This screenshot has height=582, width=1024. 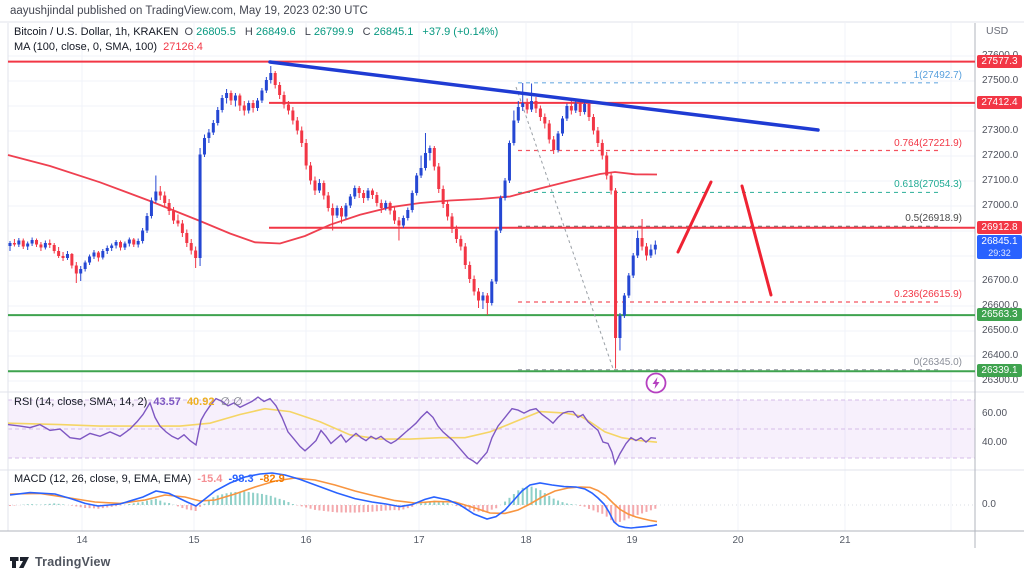 I want to click on tradingview-logo-text: TradingView, so click(x=73, y=562).